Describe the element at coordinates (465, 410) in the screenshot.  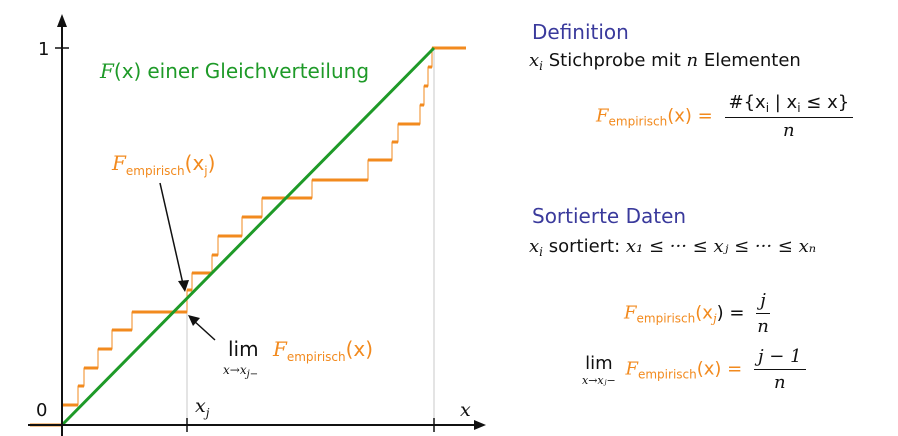
I see `x-axis-label: x` at that location.